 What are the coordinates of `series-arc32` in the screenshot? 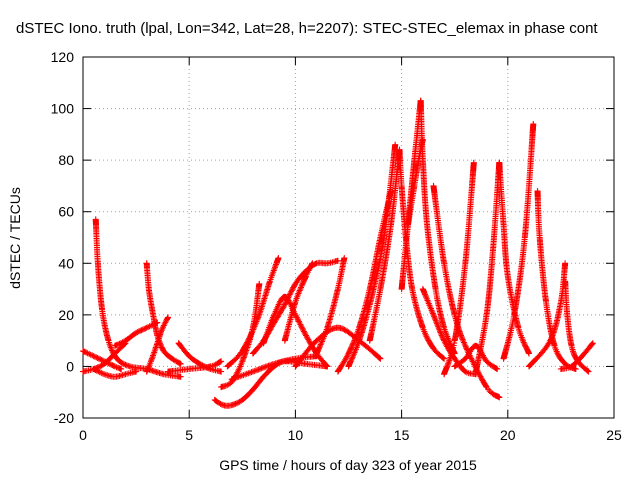 It's located at (518, 241).